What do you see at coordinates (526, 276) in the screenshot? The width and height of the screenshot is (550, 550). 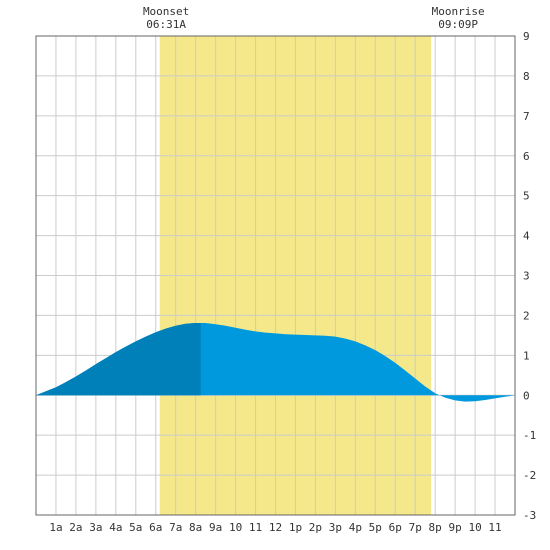 I see `y-tick-label: 3` at bounding box center [526, 276].